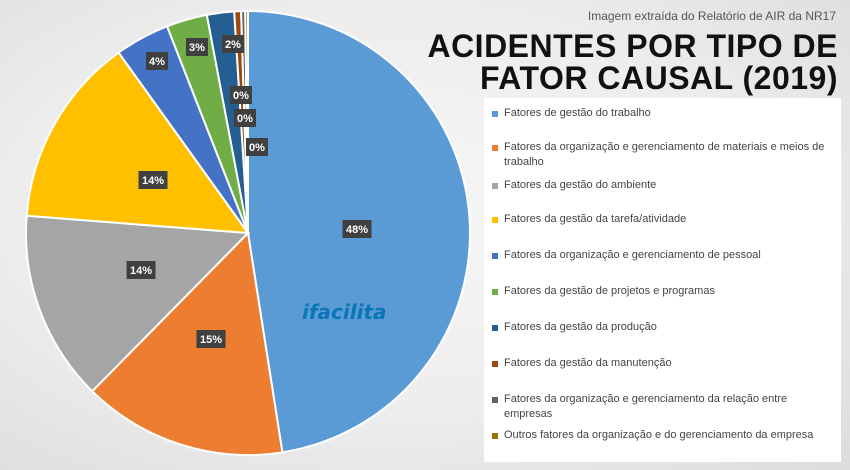 The image size is (850, 470). I want to click on data-label-text: 15%, so click(211, 340).